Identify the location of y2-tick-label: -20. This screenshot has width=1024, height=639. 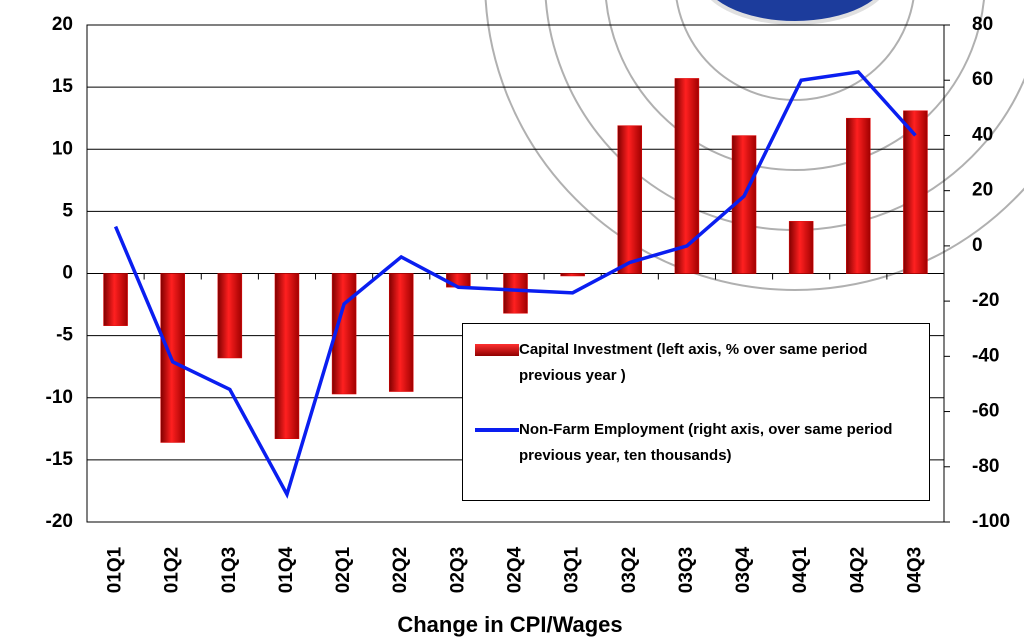
(985, 300).